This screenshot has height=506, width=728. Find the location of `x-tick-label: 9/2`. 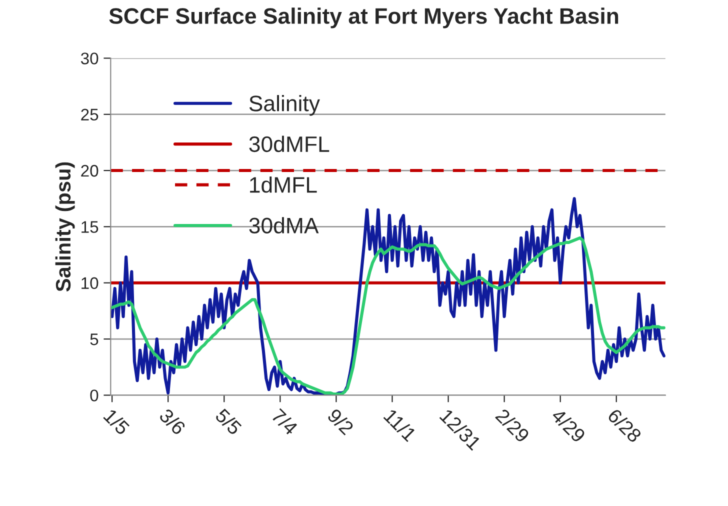

x-tick-label: 9/2 is located at coordinates (340, 422).